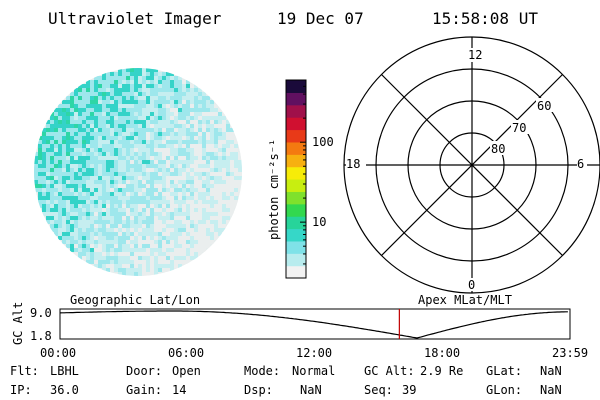 The image size is (600, 400). I want to click on date-label: 19 Dec 07, so click(320, 18).